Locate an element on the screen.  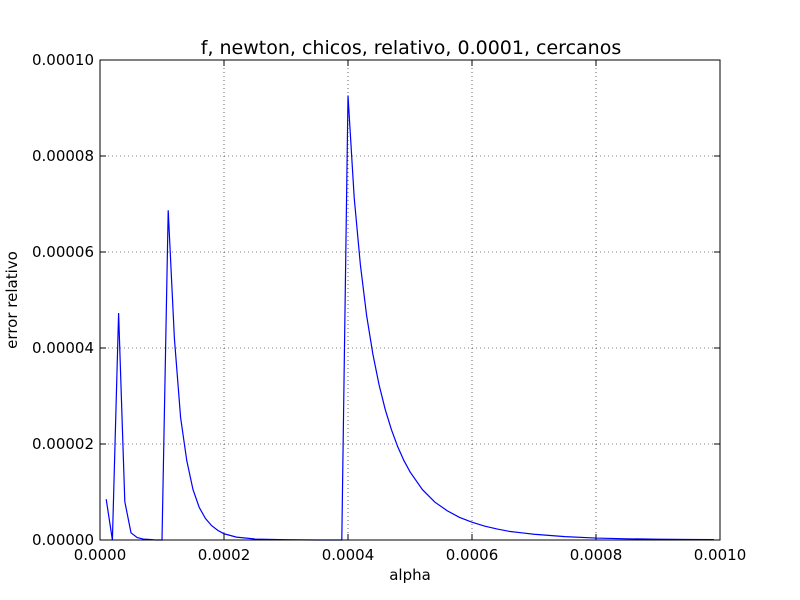
y-tick-label: 0.00002 is located at coordinates (63, 444).